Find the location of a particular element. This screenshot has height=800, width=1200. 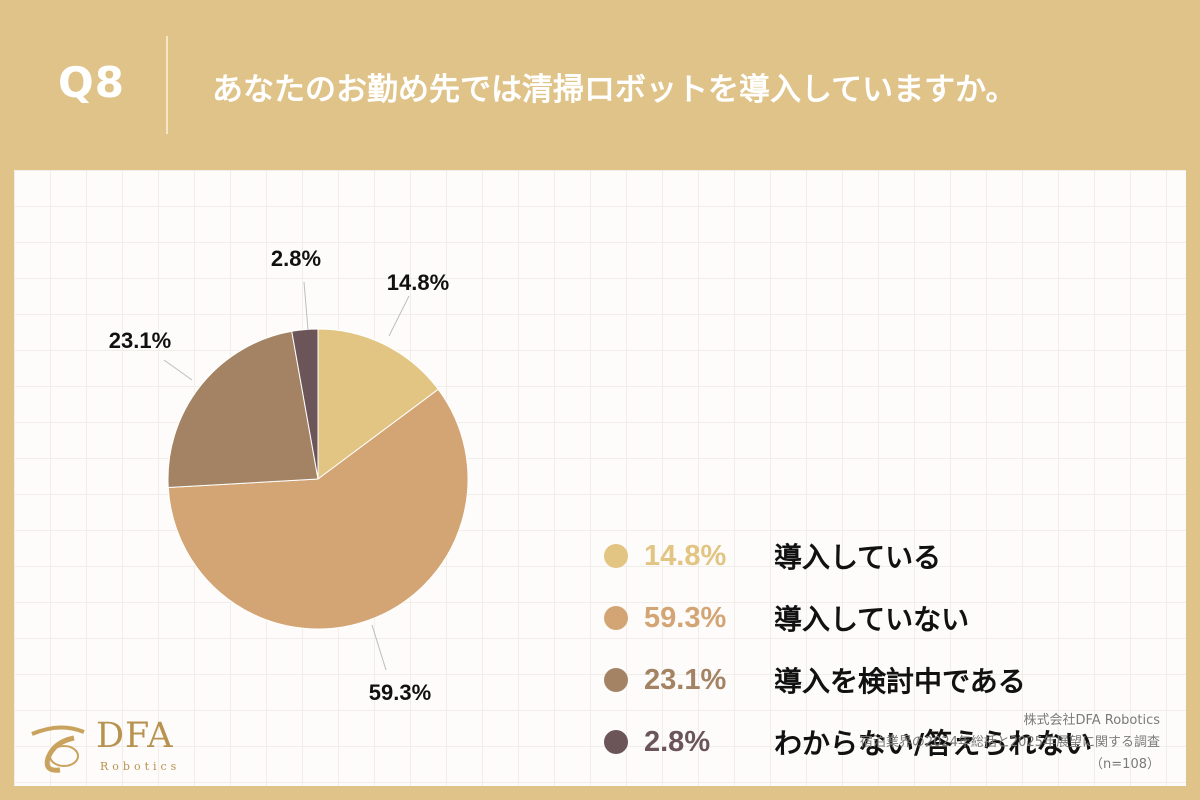

legend-label: 導入している is located at coordinates (858, 557).